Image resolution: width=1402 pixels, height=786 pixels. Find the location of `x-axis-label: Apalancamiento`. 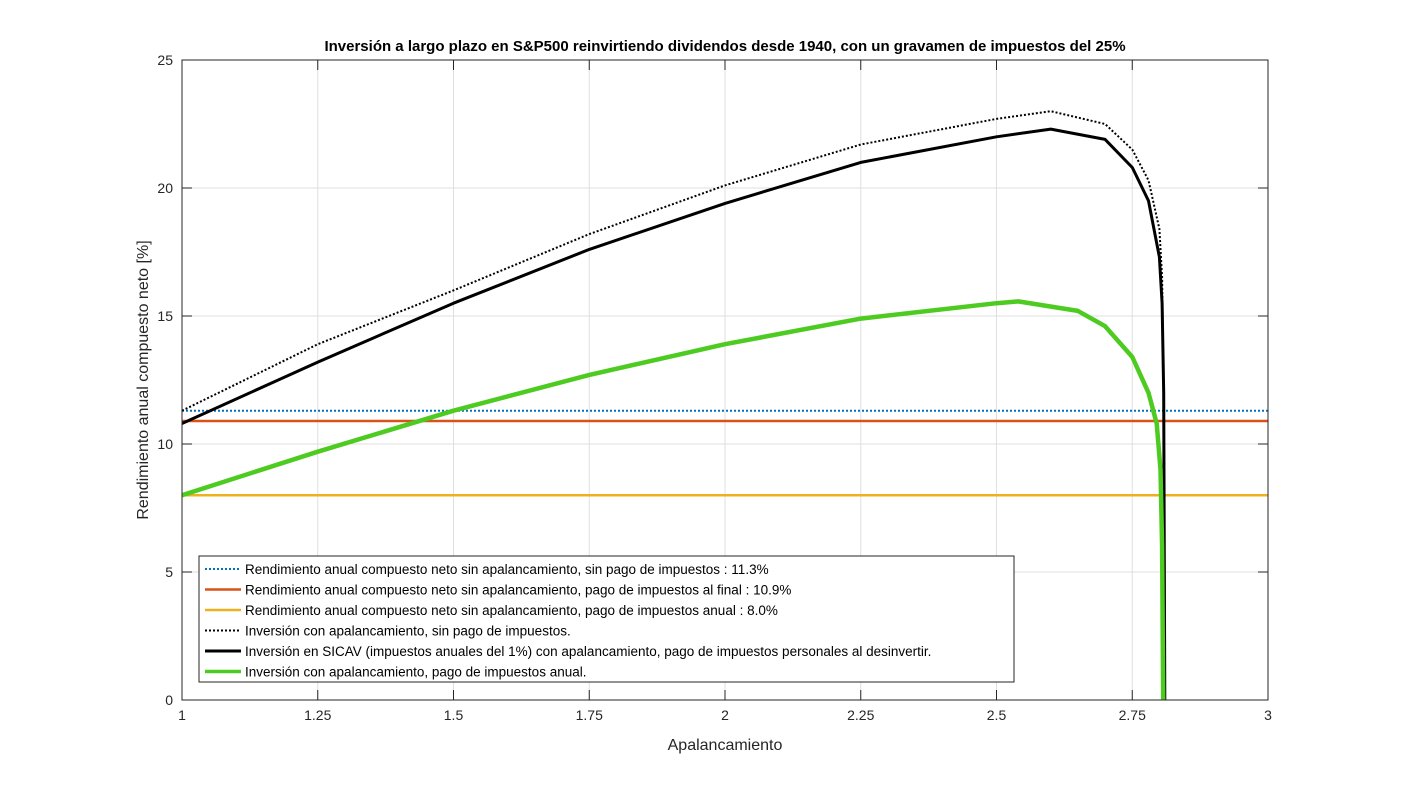

x-axis-label: Apalancamiento is located at coordinates (725, 745).